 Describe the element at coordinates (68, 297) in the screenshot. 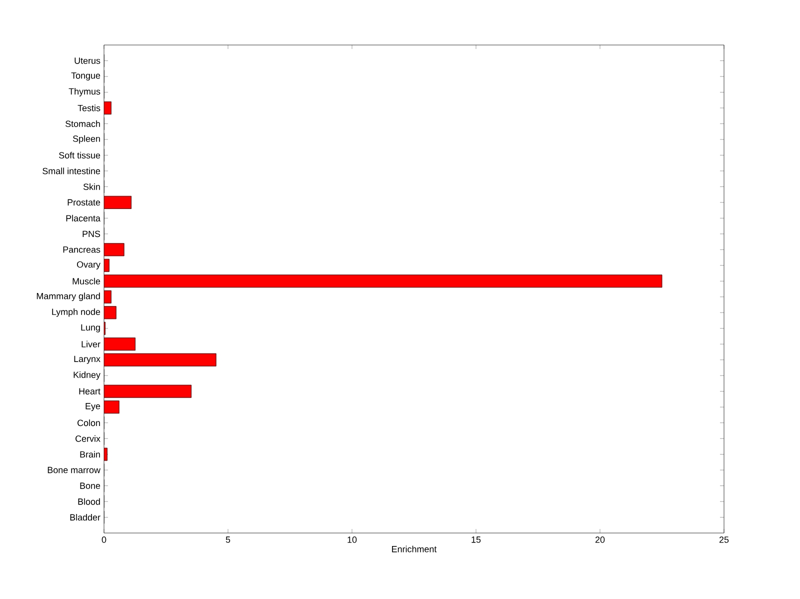

I see `y-tick-label: Mammary gland` at that location.